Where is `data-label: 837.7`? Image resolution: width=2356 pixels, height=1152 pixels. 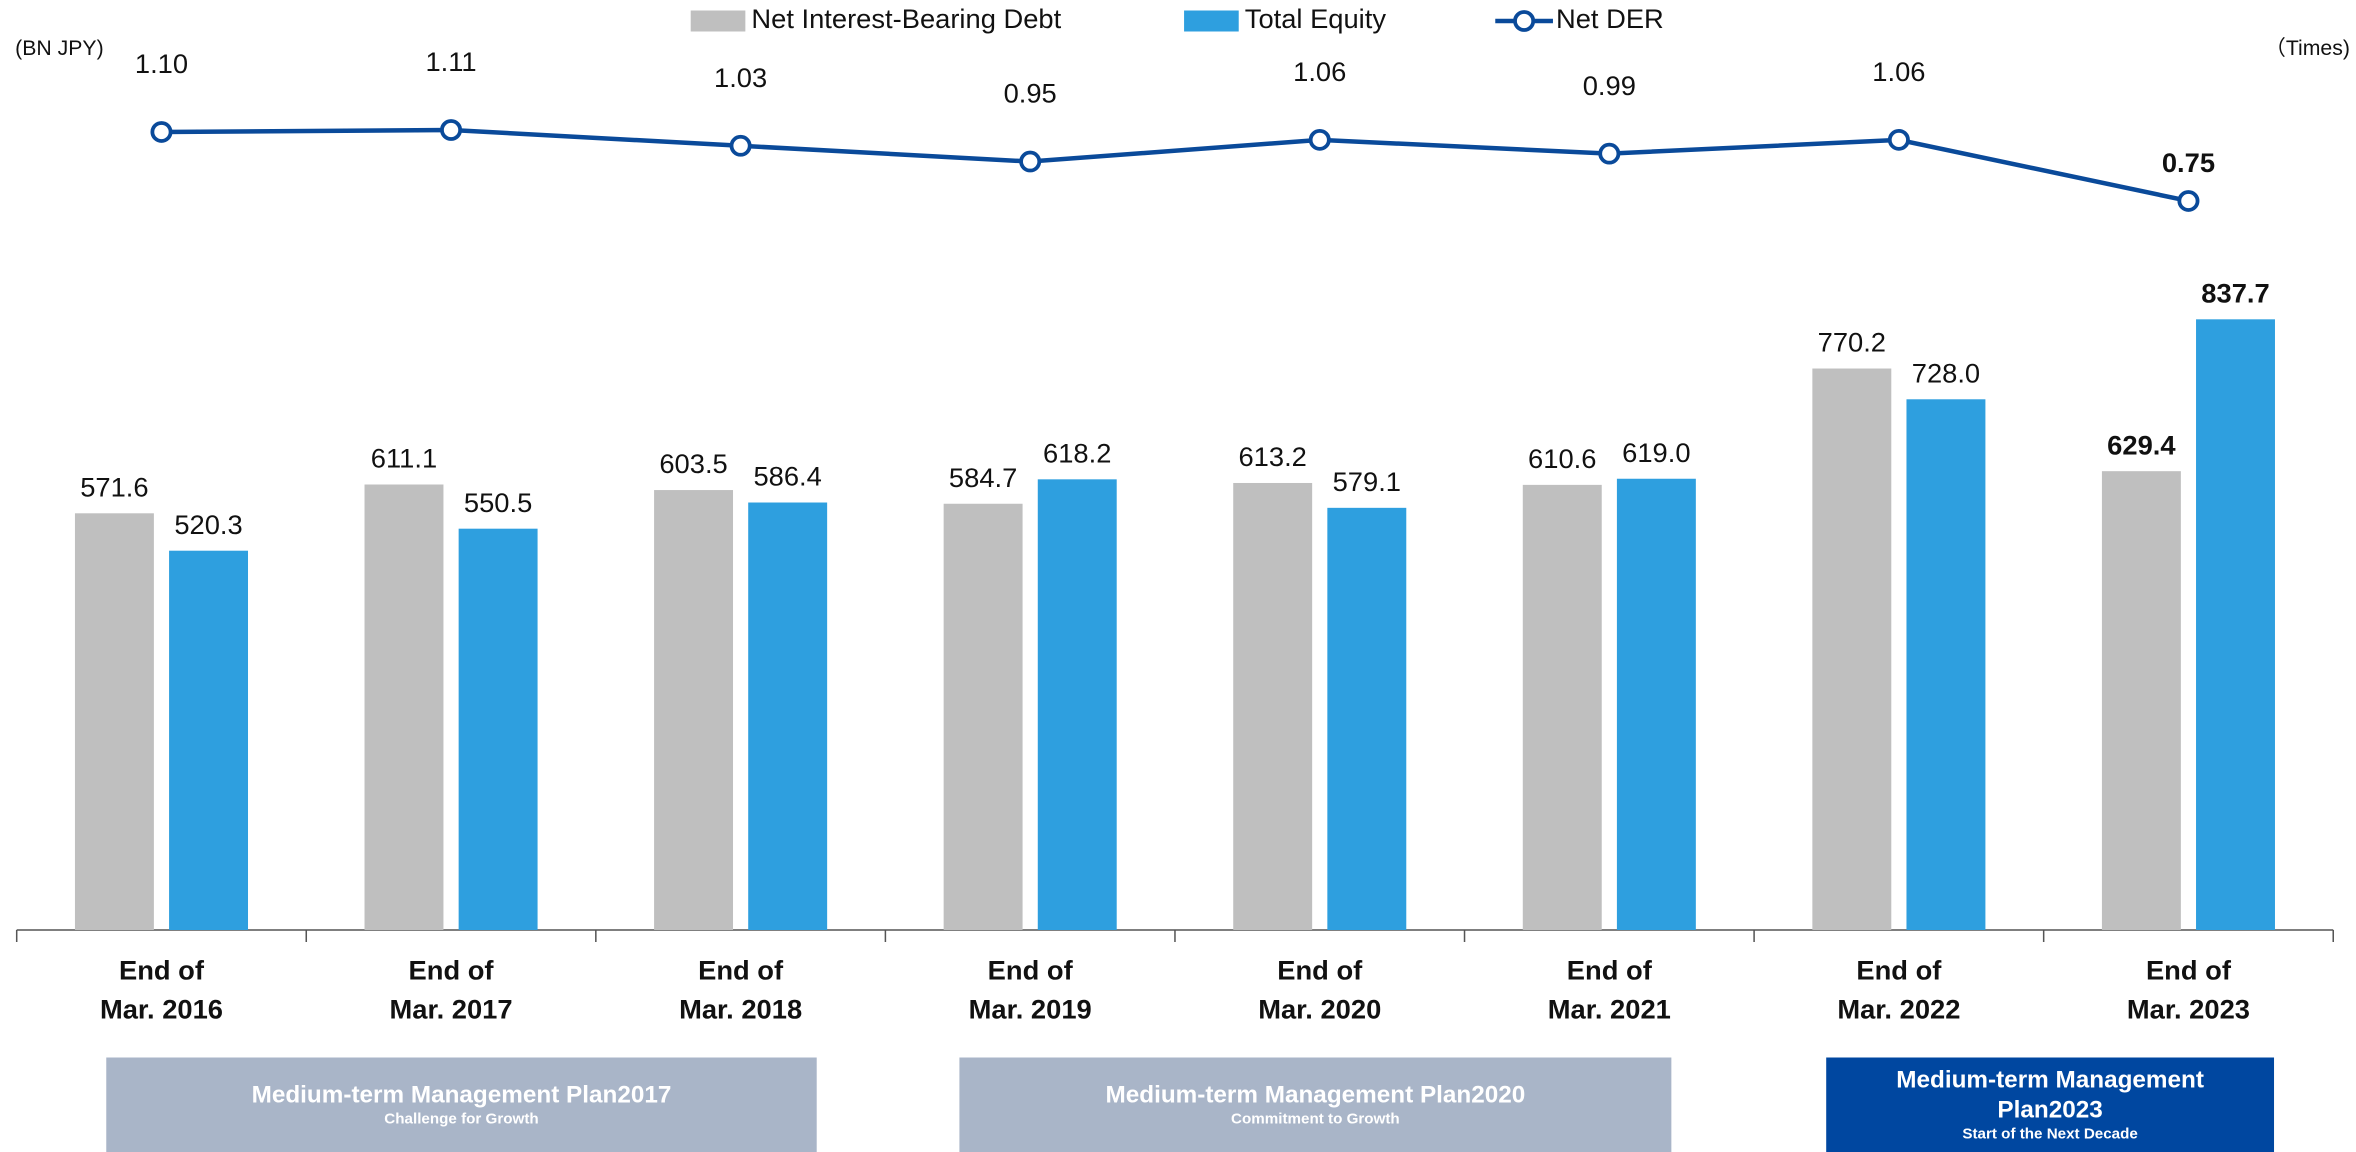
data-label: 837.7 is located at coordinates (2235, 293).